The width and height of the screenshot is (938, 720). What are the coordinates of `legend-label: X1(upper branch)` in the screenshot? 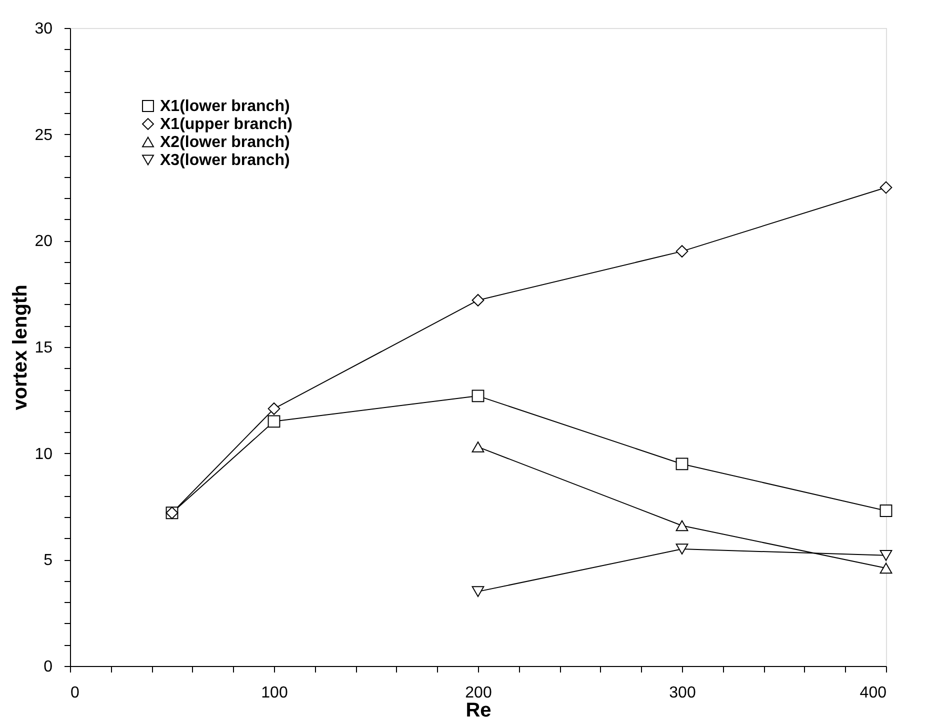 It's located at (226, 124).